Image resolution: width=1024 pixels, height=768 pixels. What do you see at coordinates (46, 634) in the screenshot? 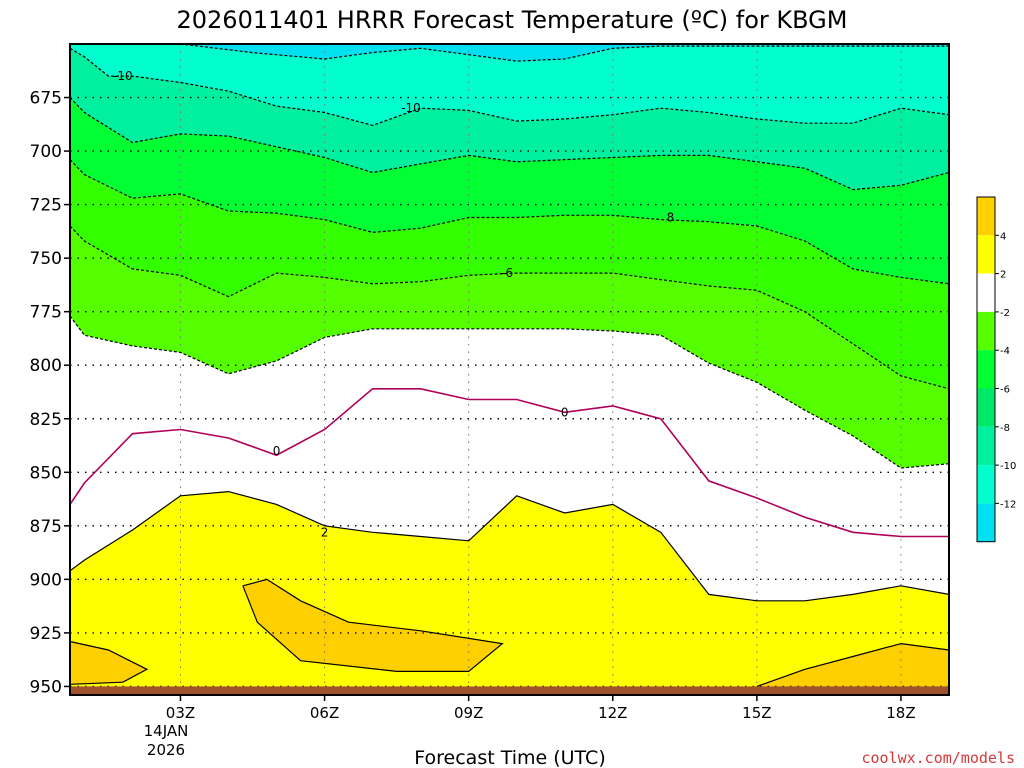
I see `y-tick-label: 925` at bounding box center [46, 634].